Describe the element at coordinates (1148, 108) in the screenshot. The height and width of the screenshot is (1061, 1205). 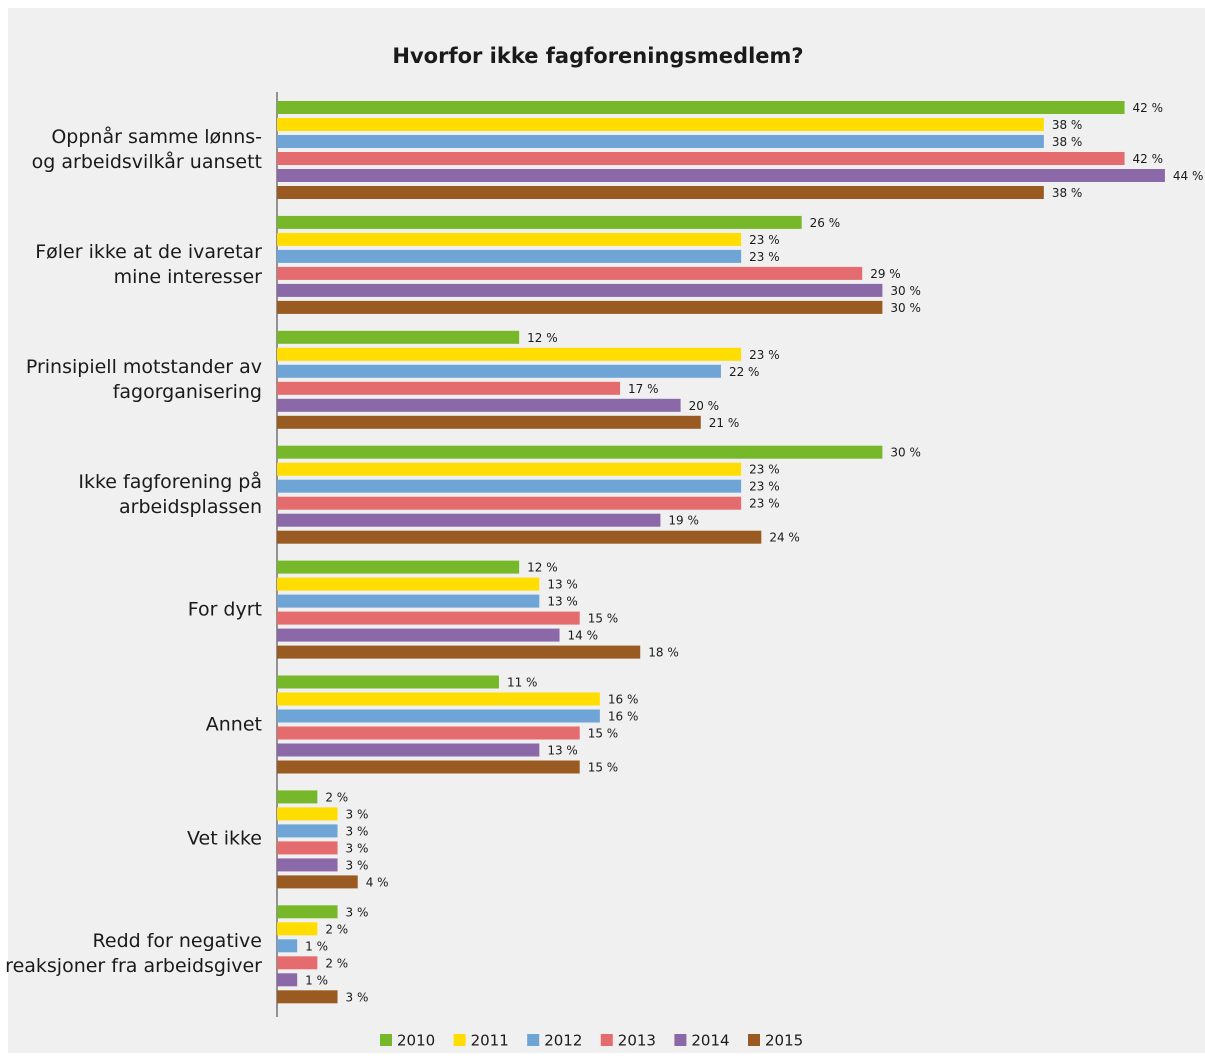
I see `value-label: 42 %` at that location.